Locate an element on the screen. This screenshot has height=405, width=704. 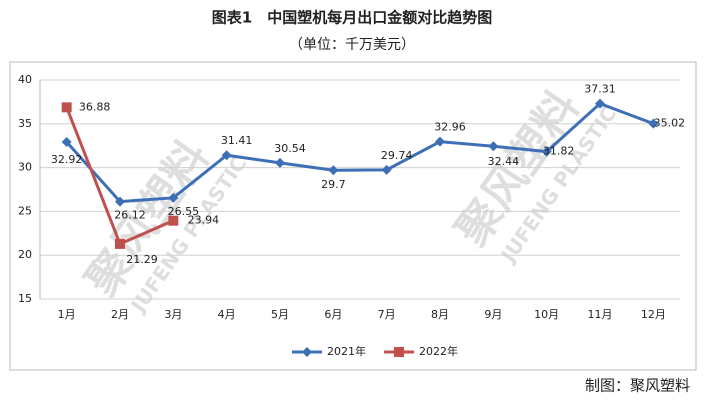
y-tick-label: 15 is located at coordinates (25, 298).